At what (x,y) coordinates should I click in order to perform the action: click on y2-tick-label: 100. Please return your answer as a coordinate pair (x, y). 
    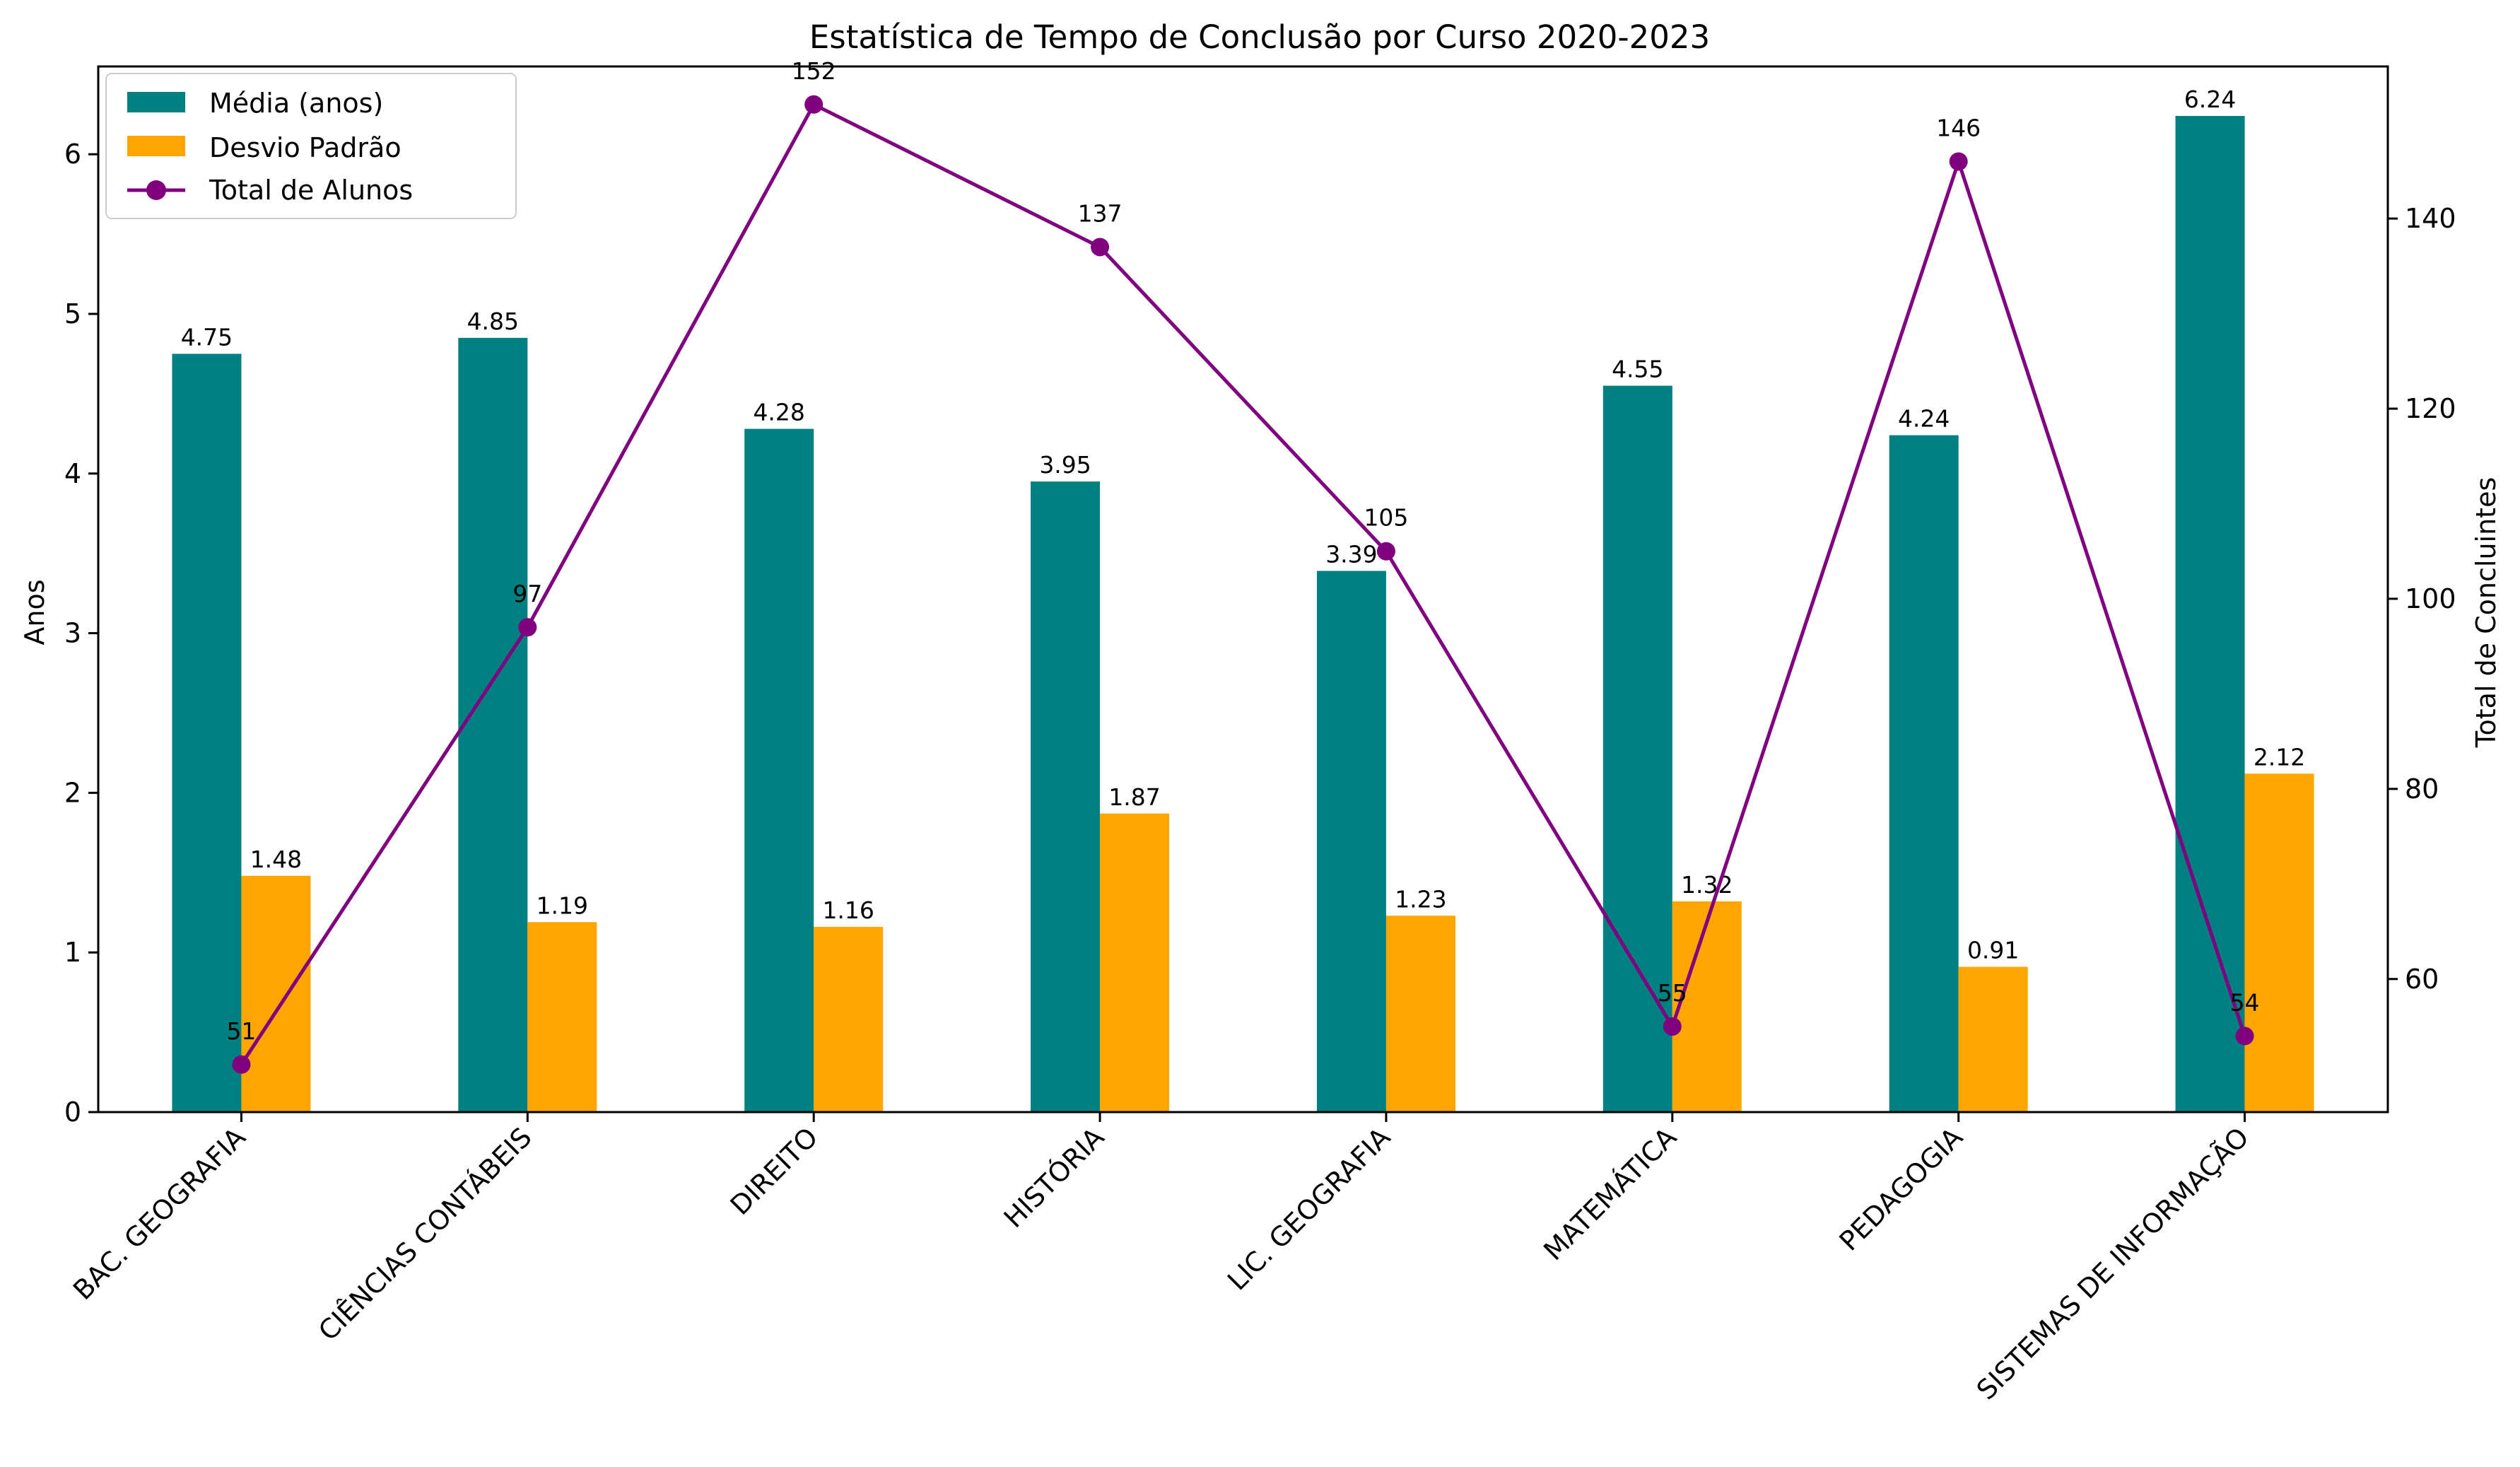
    Looking at the image, I should click on (2430, 598).